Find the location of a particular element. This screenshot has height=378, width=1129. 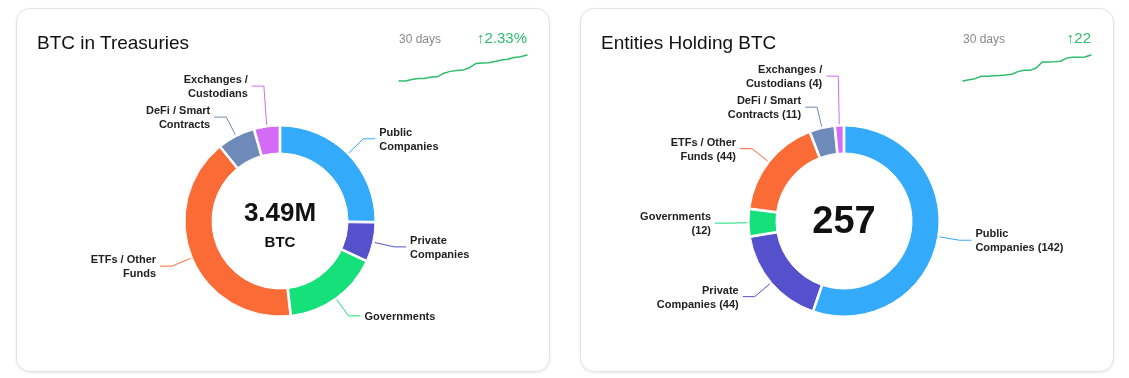

text: ↑22 is located at coordinates (1078, 37).